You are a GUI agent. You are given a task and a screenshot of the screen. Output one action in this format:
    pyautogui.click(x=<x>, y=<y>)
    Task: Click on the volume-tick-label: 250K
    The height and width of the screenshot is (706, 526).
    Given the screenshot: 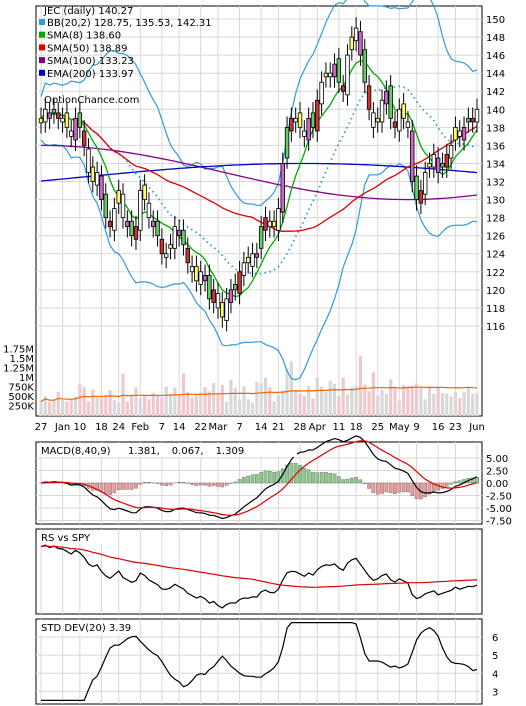 What is the action you would take?
    pyautogui.click(x=21, y=407)
    